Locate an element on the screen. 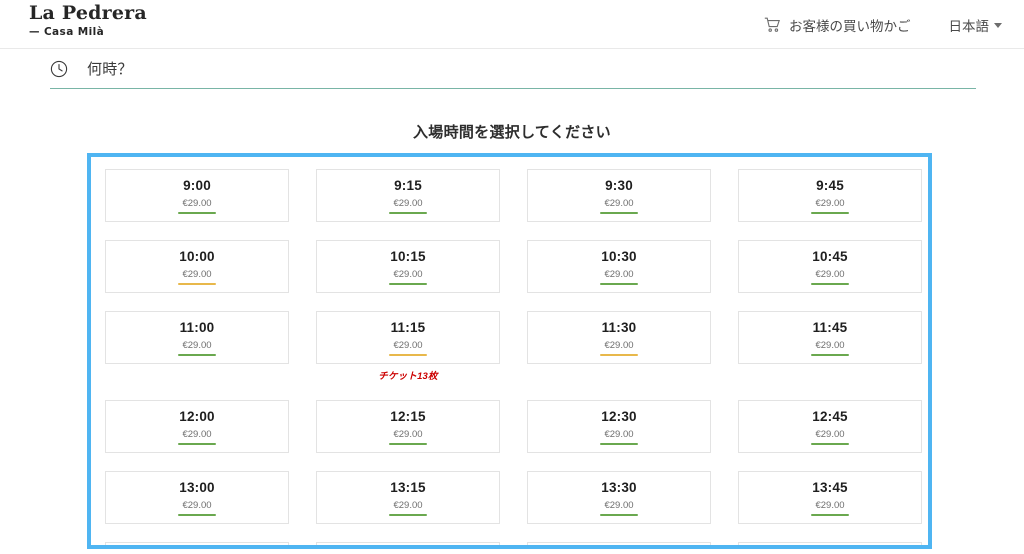 The image size is (1024, 554). time-slot-cell: 11:45 €29.00 is located at coordinates (830, 346).